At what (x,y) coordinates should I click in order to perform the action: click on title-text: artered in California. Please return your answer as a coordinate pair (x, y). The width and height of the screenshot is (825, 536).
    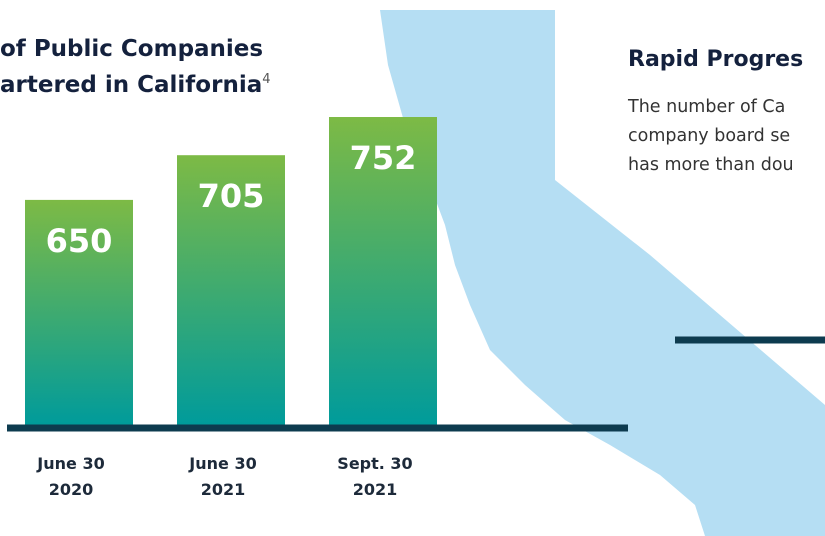
    Looking at the image, I should click on (131, 85).